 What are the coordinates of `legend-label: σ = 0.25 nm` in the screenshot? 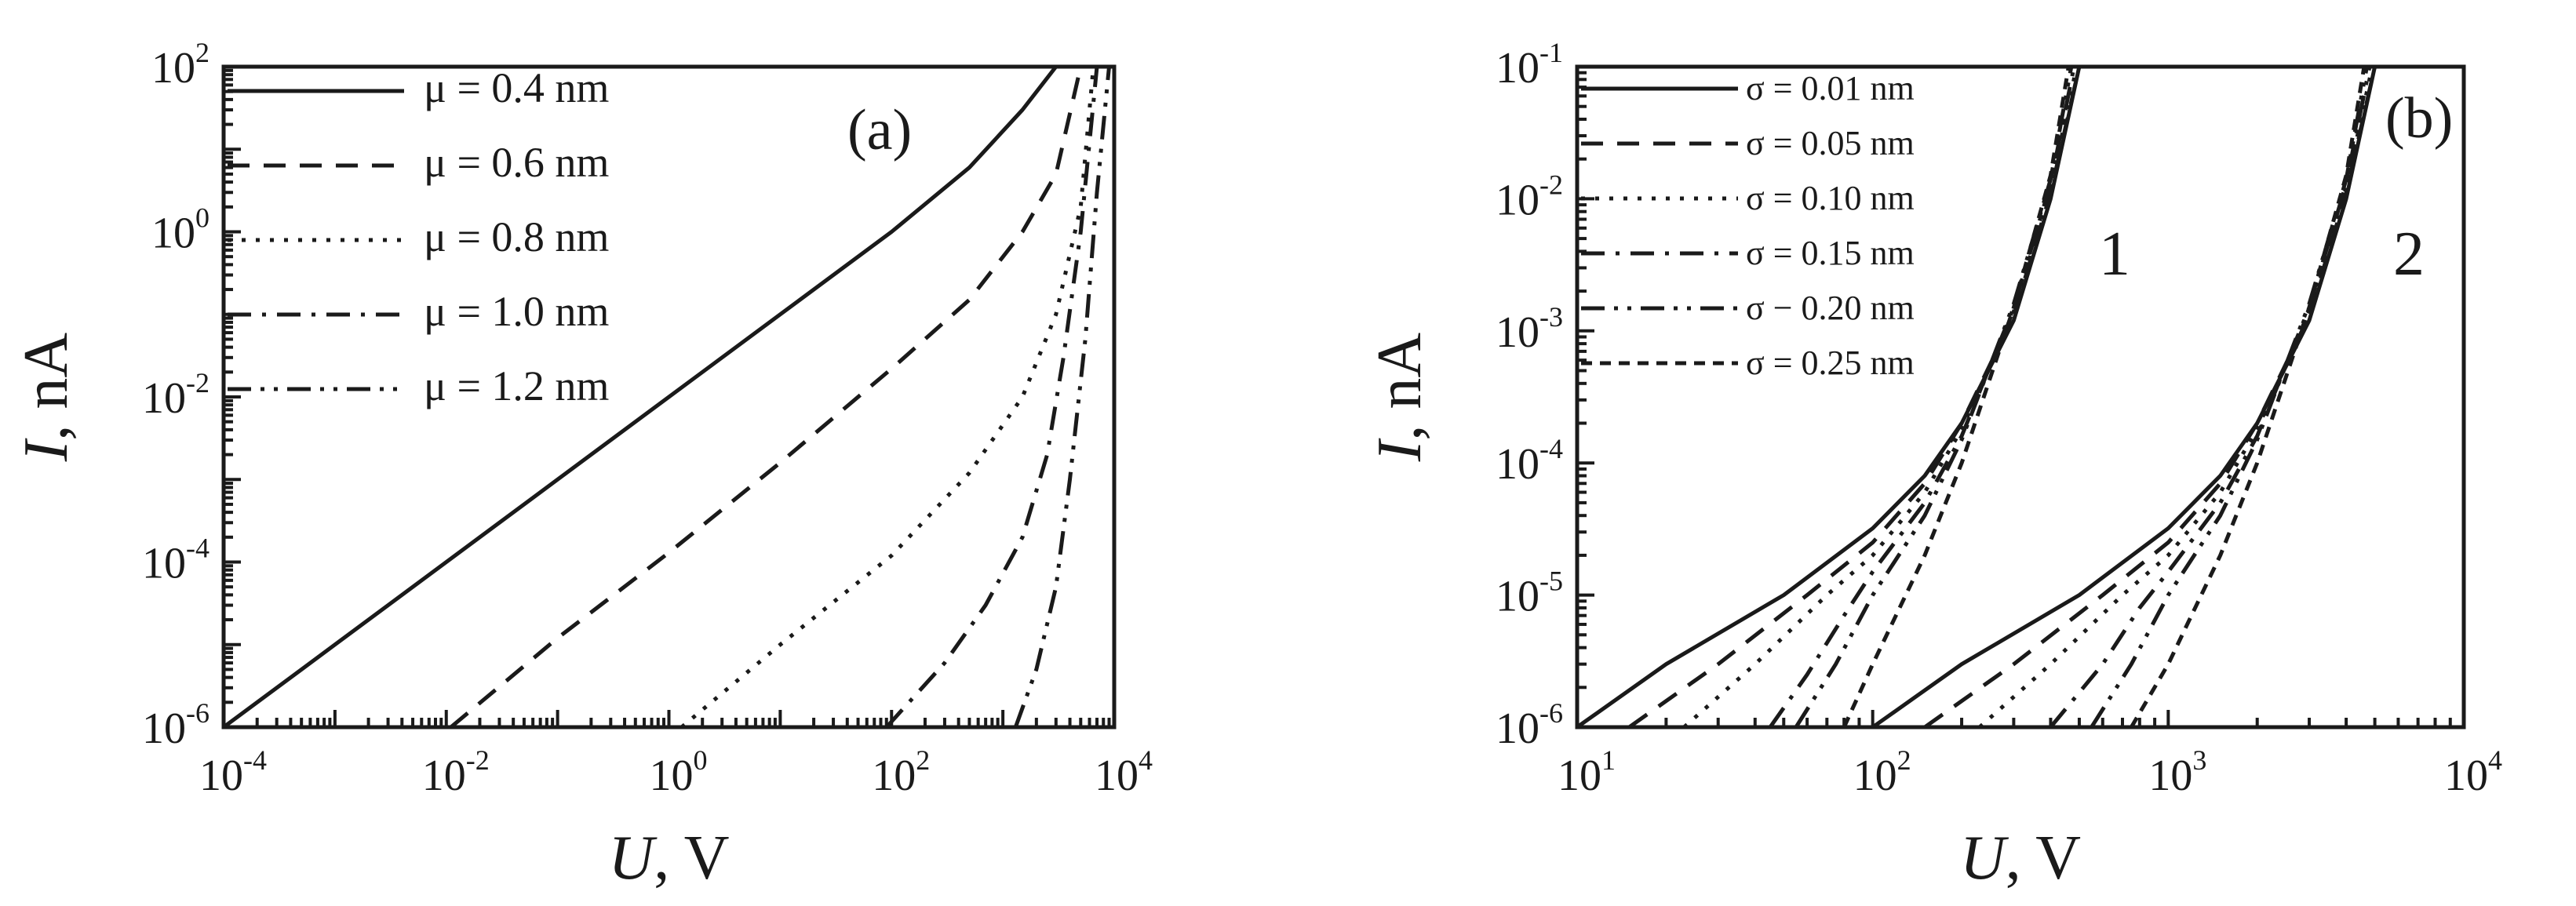 It's located at (1830, 363).